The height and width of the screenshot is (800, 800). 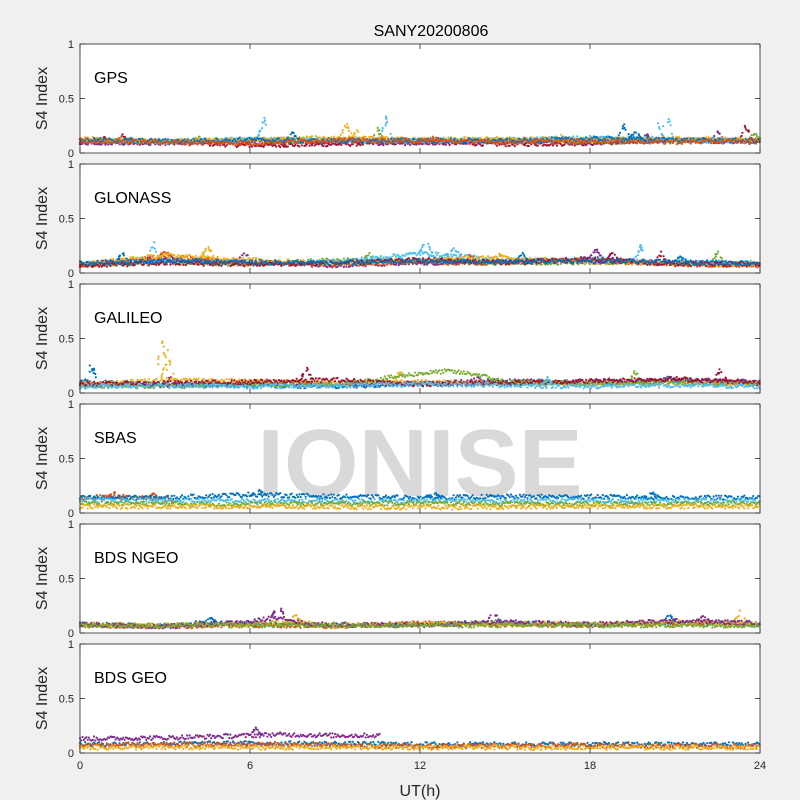 I want to click on chart-title: SANY20200806, so click(x=431, y=31).